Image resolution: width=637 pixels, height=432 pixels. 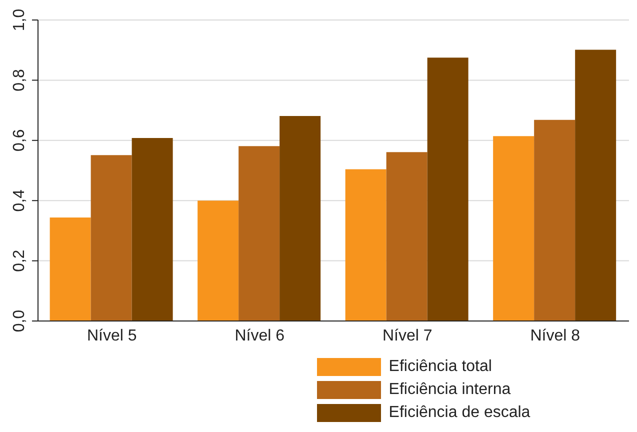 What do you see at coordinates (19, 200) in the screenshot?
I see `y-tick-label: 0,4` at bounding box center [19, 200].